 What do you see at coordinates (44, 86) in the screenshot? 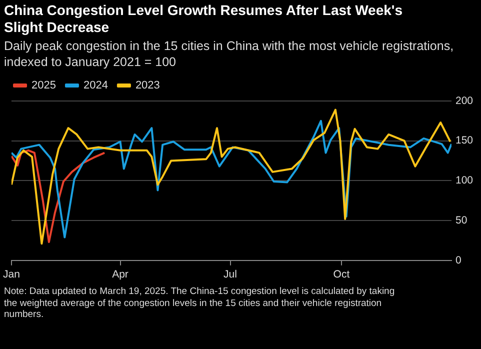
I see `legend-label: 2025` at bounding box center [44, 86].